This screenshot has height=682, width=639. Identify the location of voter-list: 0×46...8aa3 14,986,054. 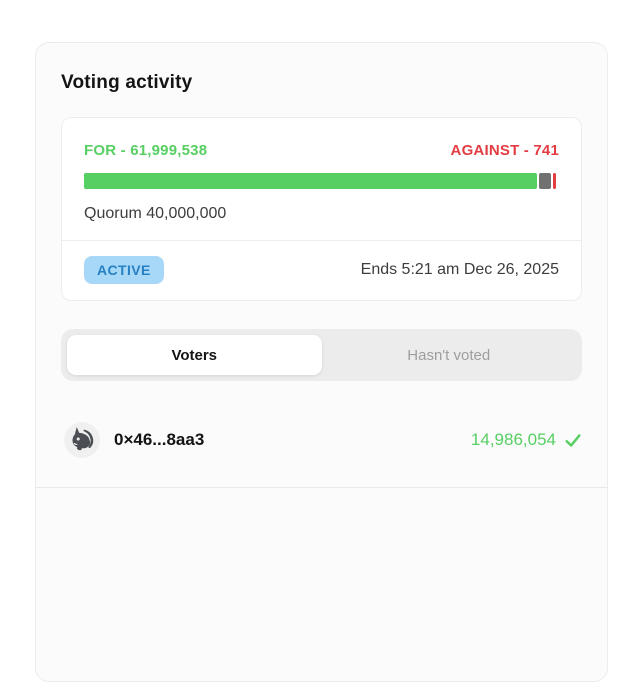
(321, 434).